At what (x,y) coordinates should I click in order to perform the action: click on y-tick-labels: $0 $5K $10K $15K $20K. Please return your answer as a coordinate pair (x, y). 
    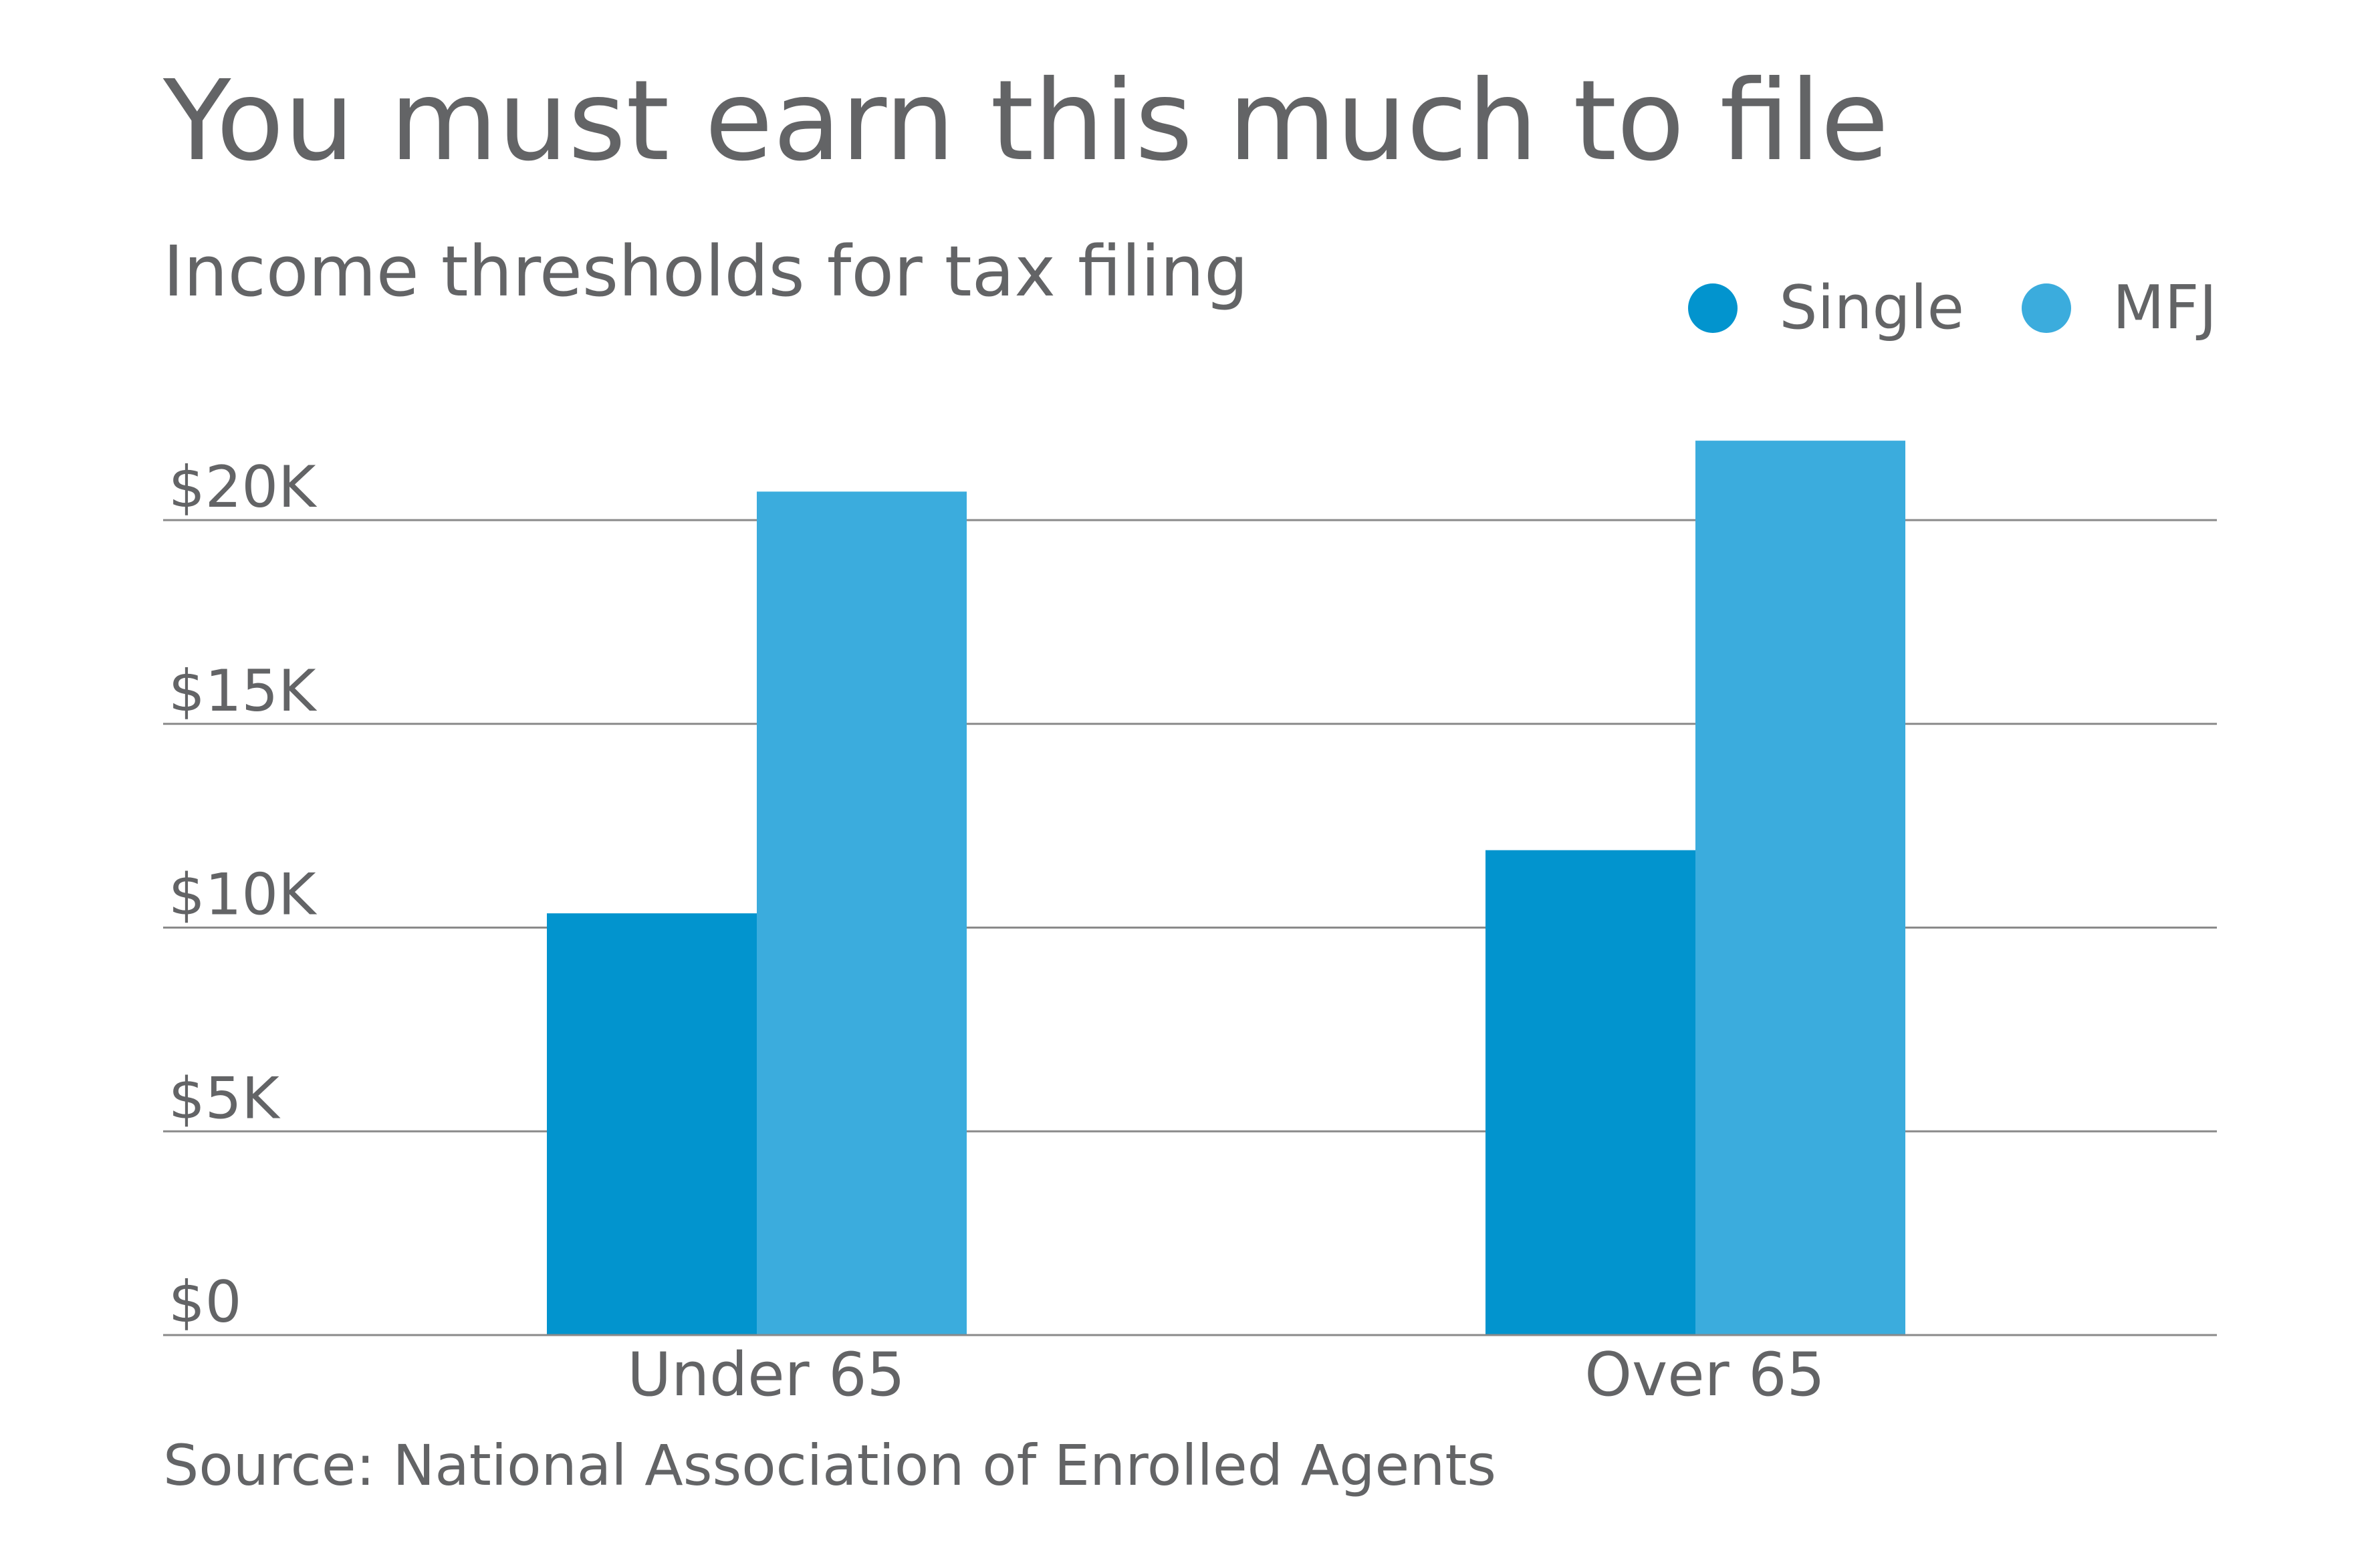
    Looking at the image, I should click on (243, 895).